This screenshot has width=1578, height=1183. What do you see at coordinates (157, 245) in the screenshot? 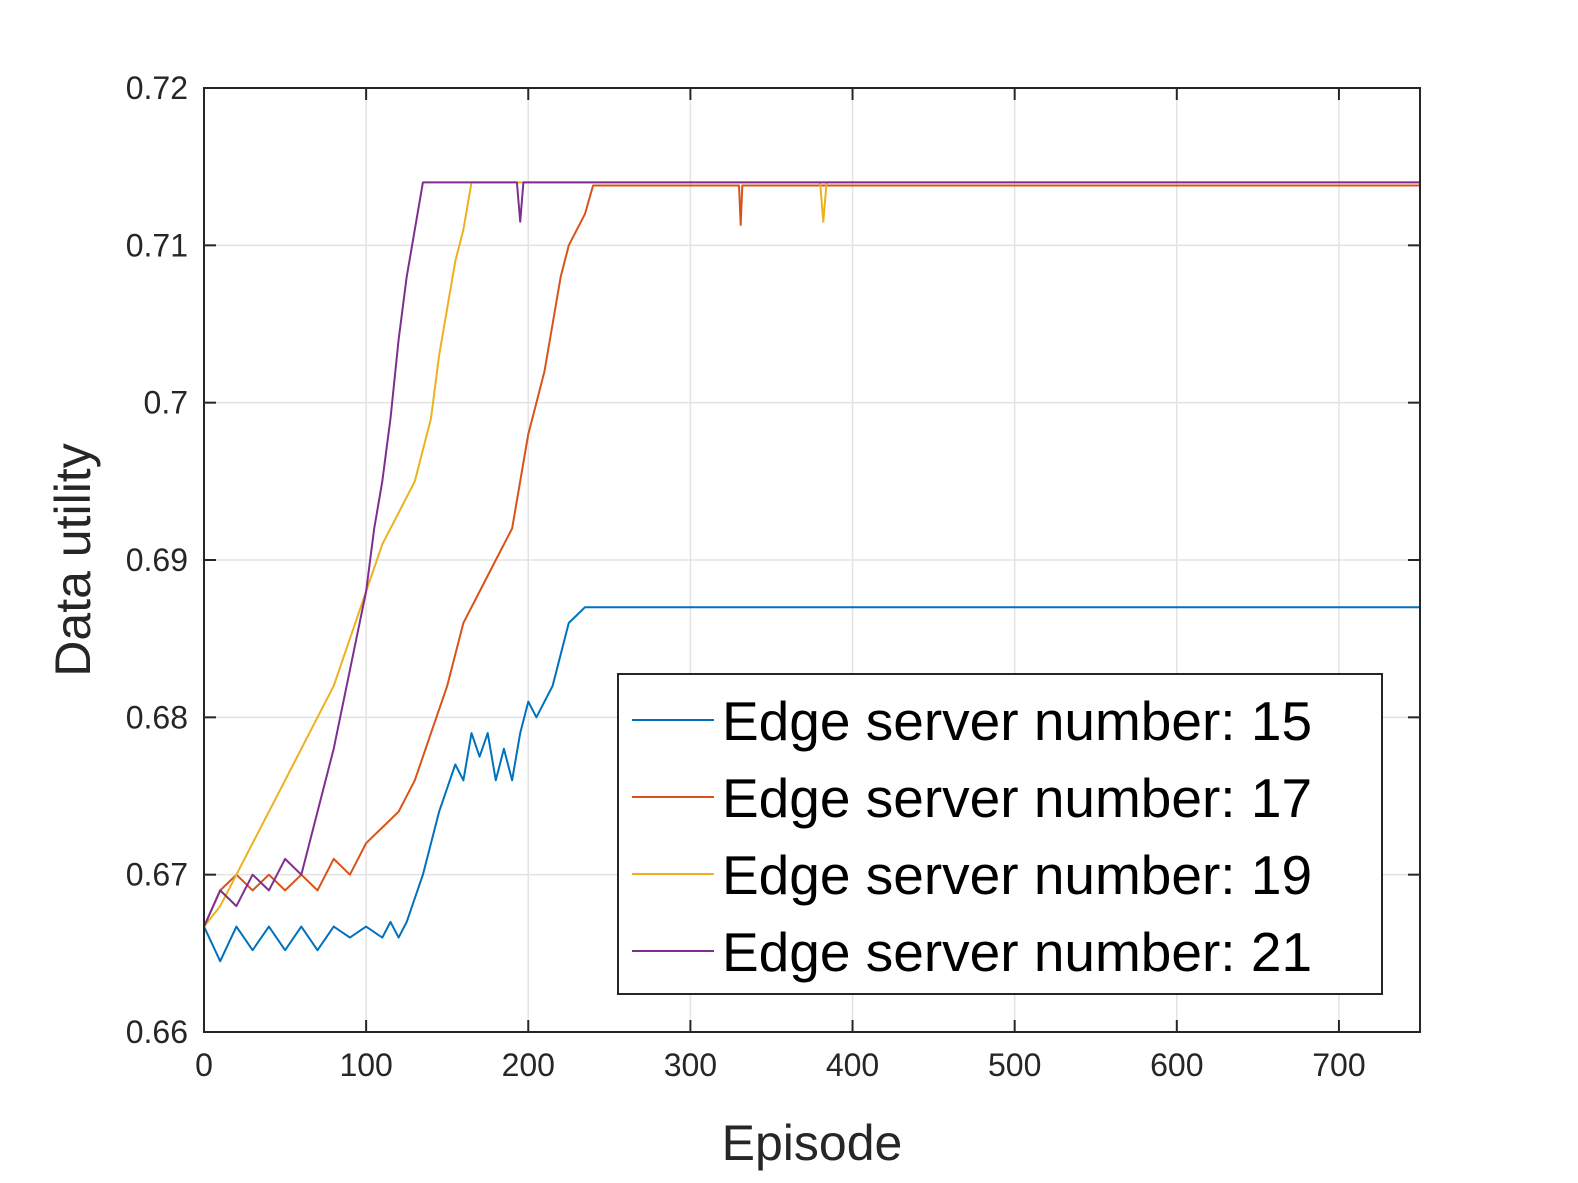
I see `y-tick-label: 0.71` at bounding box center [157, 245].